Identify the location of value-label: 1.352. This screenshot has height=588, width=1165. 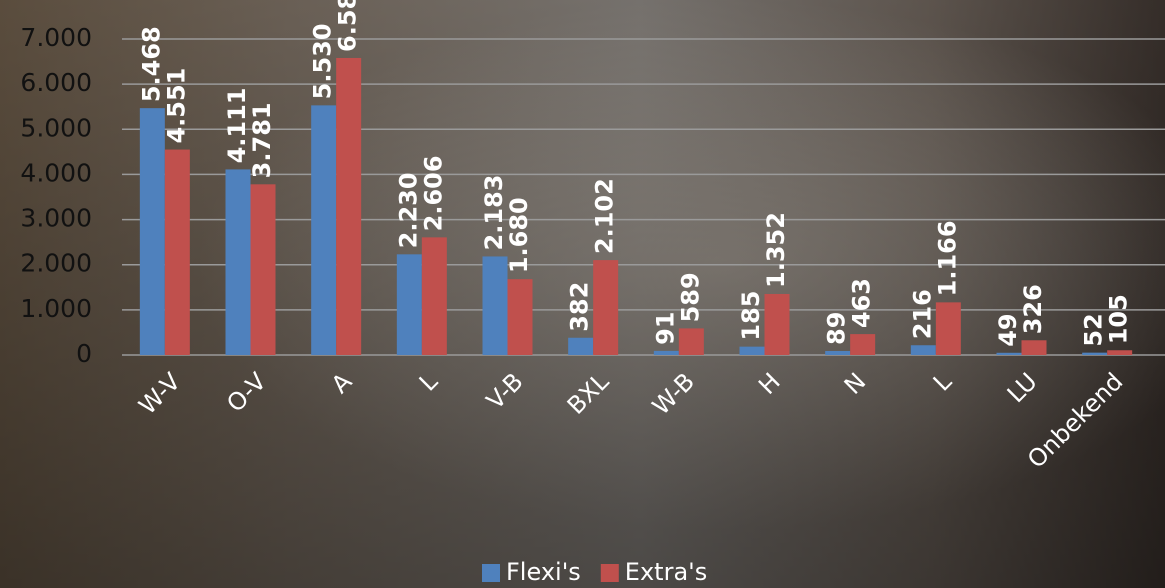
(776, 250).